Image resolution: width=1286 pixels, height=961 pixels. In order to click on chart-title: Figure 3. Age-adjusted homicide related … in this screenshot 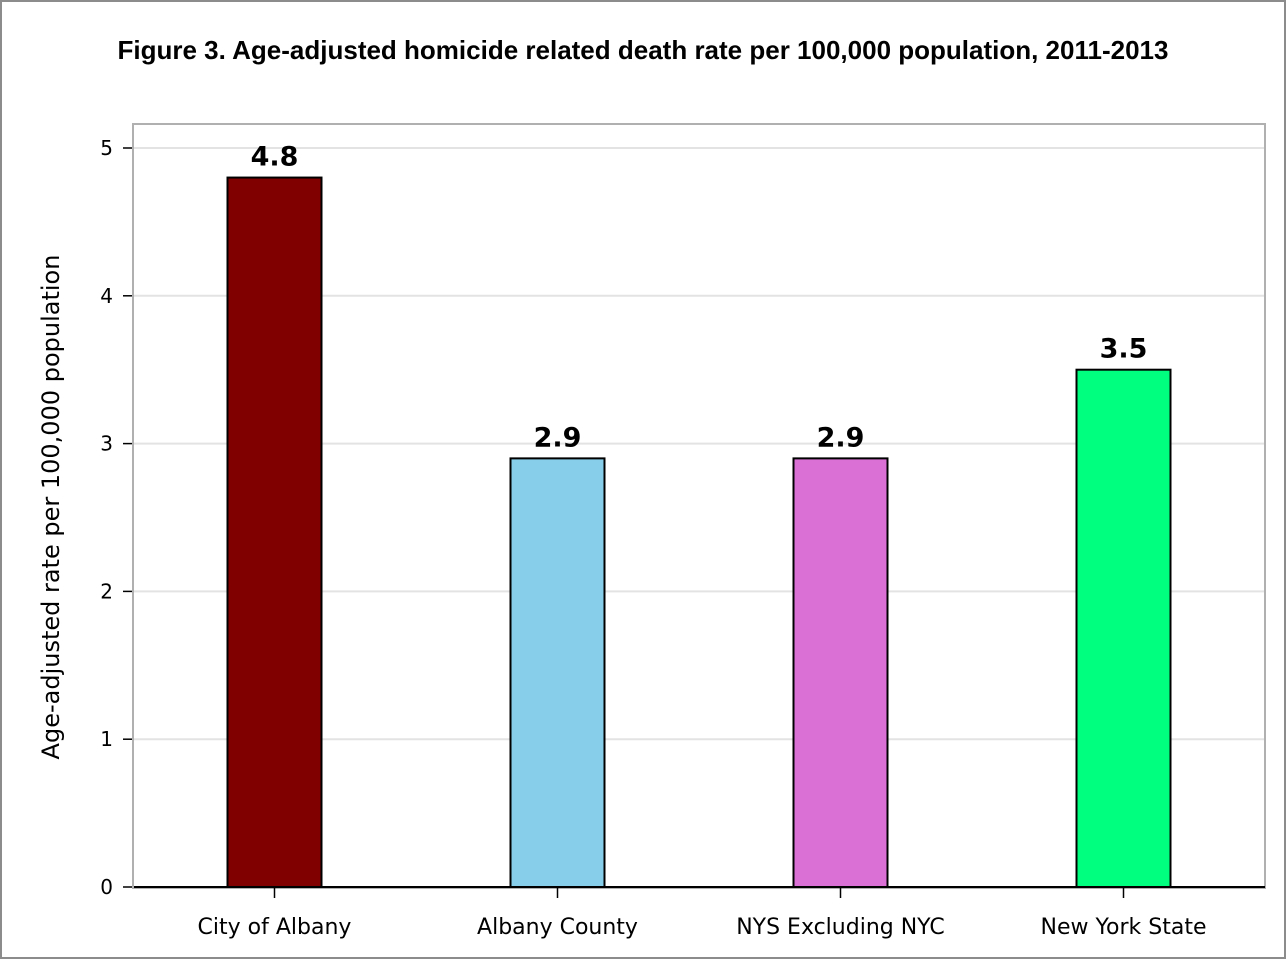, I will do `click(643, 50)`.